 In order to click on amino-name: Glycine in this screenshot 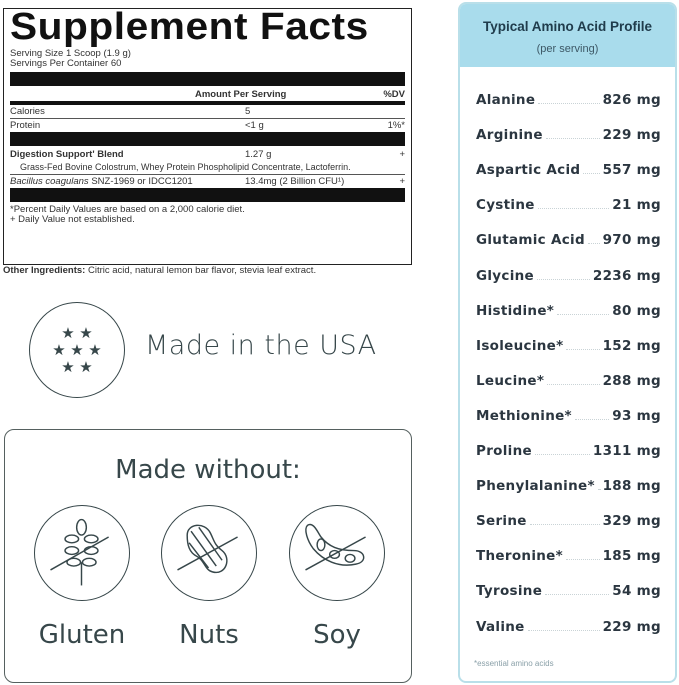, I will do `click(505, 275)`.